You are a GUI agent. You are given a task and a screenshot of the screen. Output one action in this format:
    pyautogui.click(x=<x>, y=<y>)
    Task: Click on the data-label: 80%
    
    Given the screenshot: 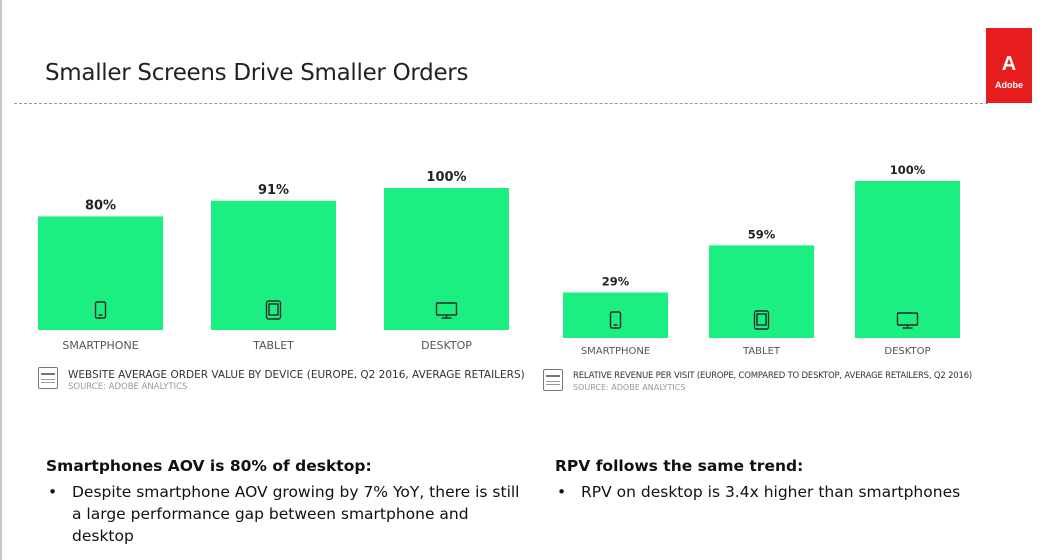 What is the action you would take?
    pyautogui.click(x=100, y=205)
    